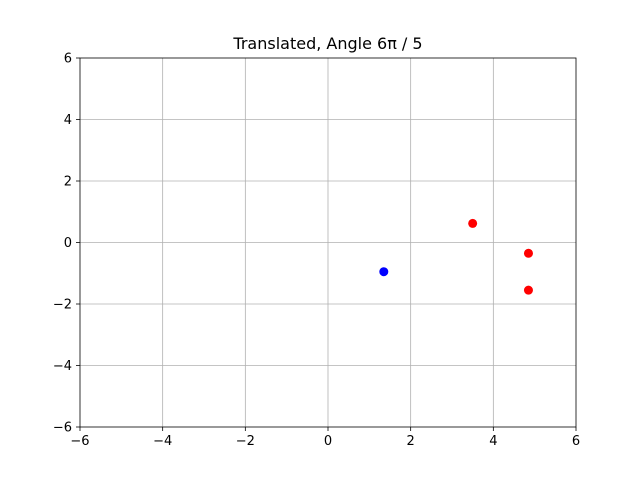 This screenshot has width=640, height=480. I want to click on data-points, so click(456, 256).